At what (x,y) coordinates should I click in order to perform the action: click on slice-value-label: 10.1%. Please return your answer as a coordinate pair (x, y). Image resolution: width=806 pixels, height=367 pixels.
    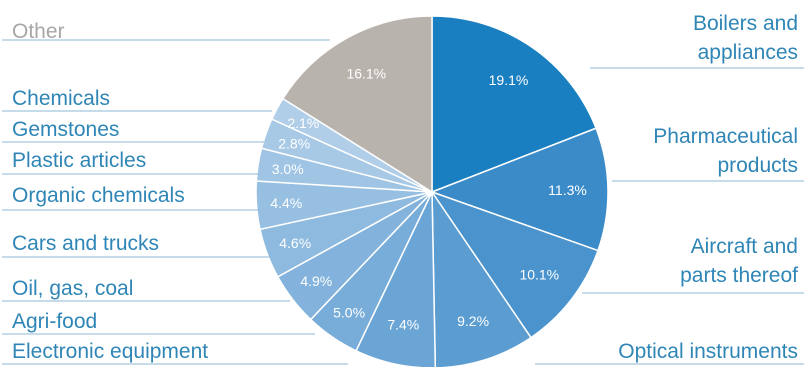
    Looking at the image, I should click on (539, 275).